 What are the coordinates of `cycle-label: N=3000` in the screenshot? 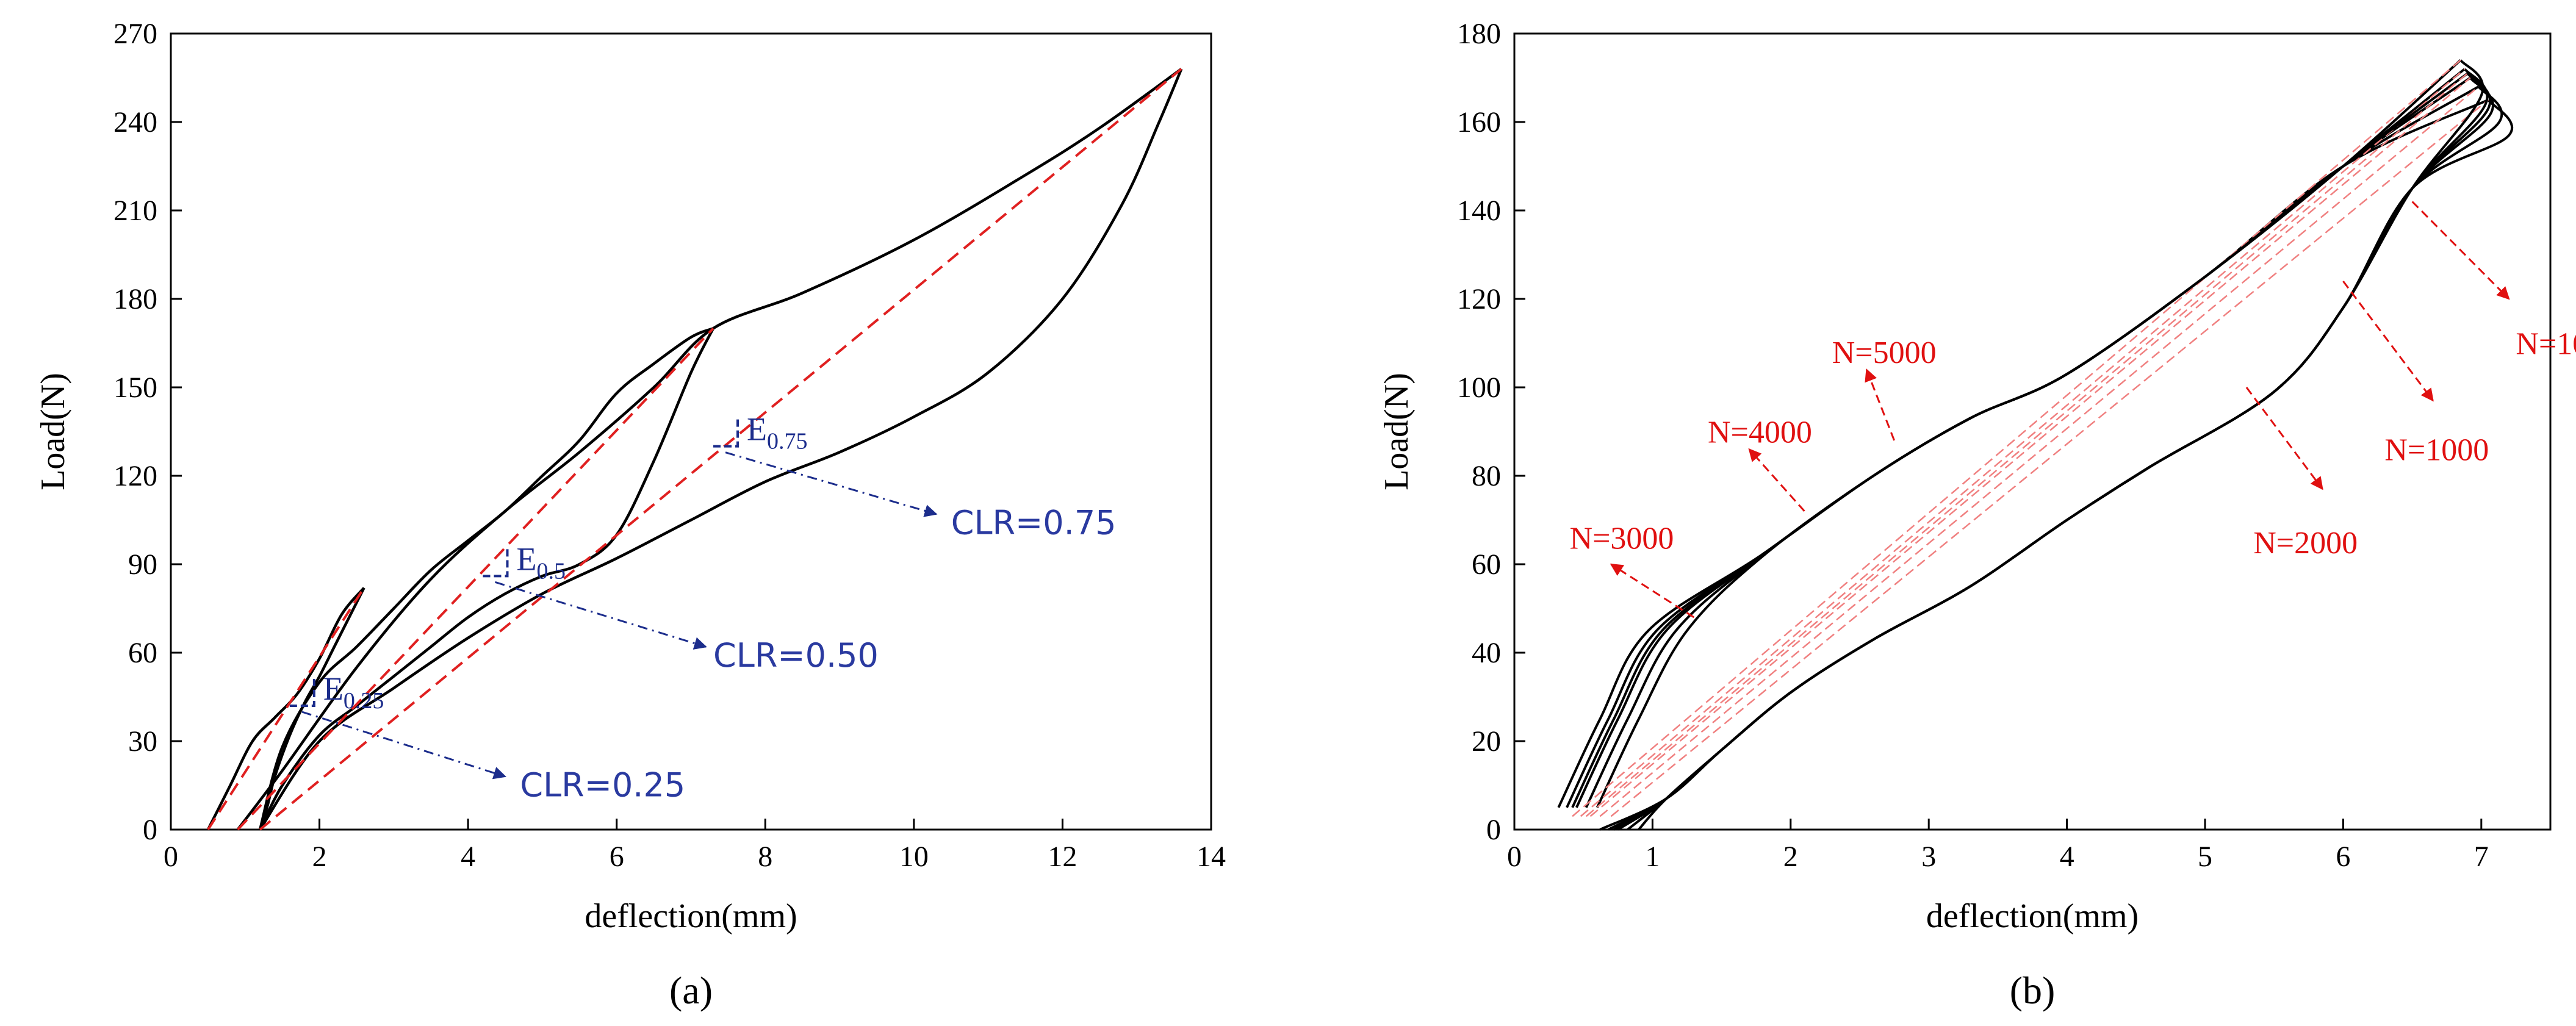 It's located at (1622, 539).